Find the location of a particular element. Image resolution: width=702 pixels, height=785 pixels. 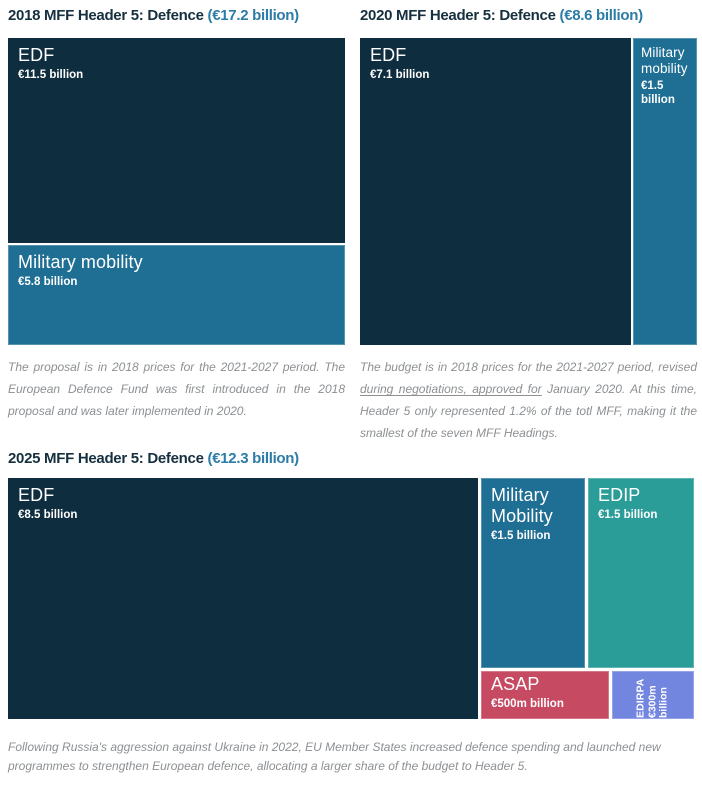

treemap-cell-edf-2018: EDF €11.5 billion is located at coordinates (176, 140).